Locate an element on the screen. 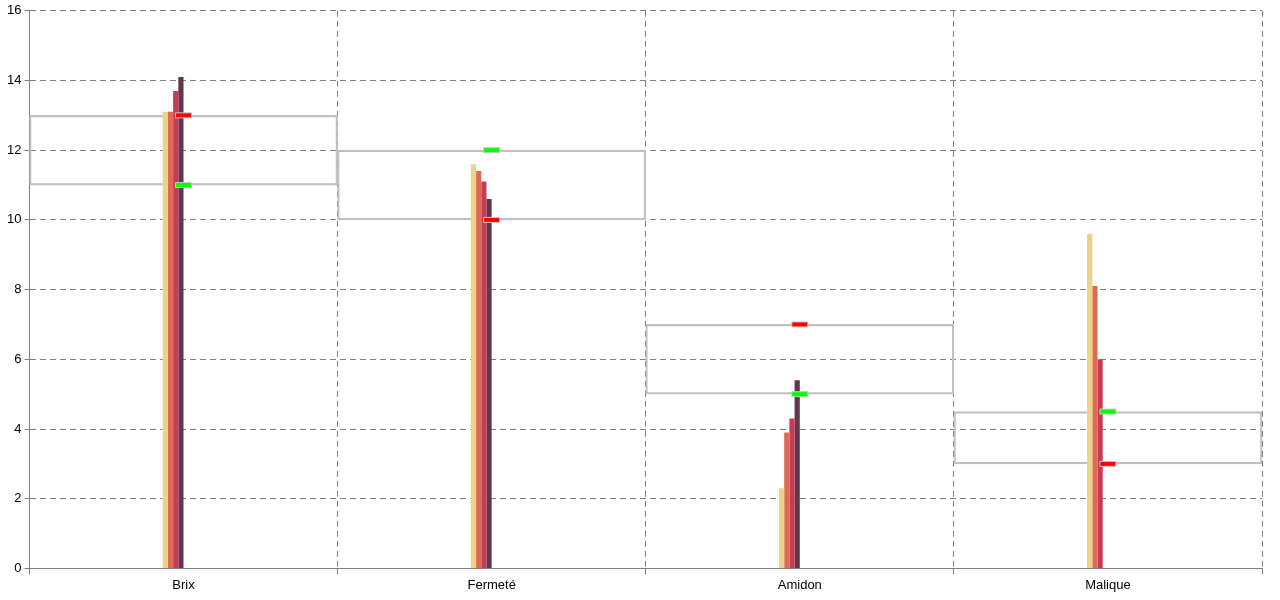 The image size is (1280, 600). y-tick-label: 12 is located at coordinates (14, 149).